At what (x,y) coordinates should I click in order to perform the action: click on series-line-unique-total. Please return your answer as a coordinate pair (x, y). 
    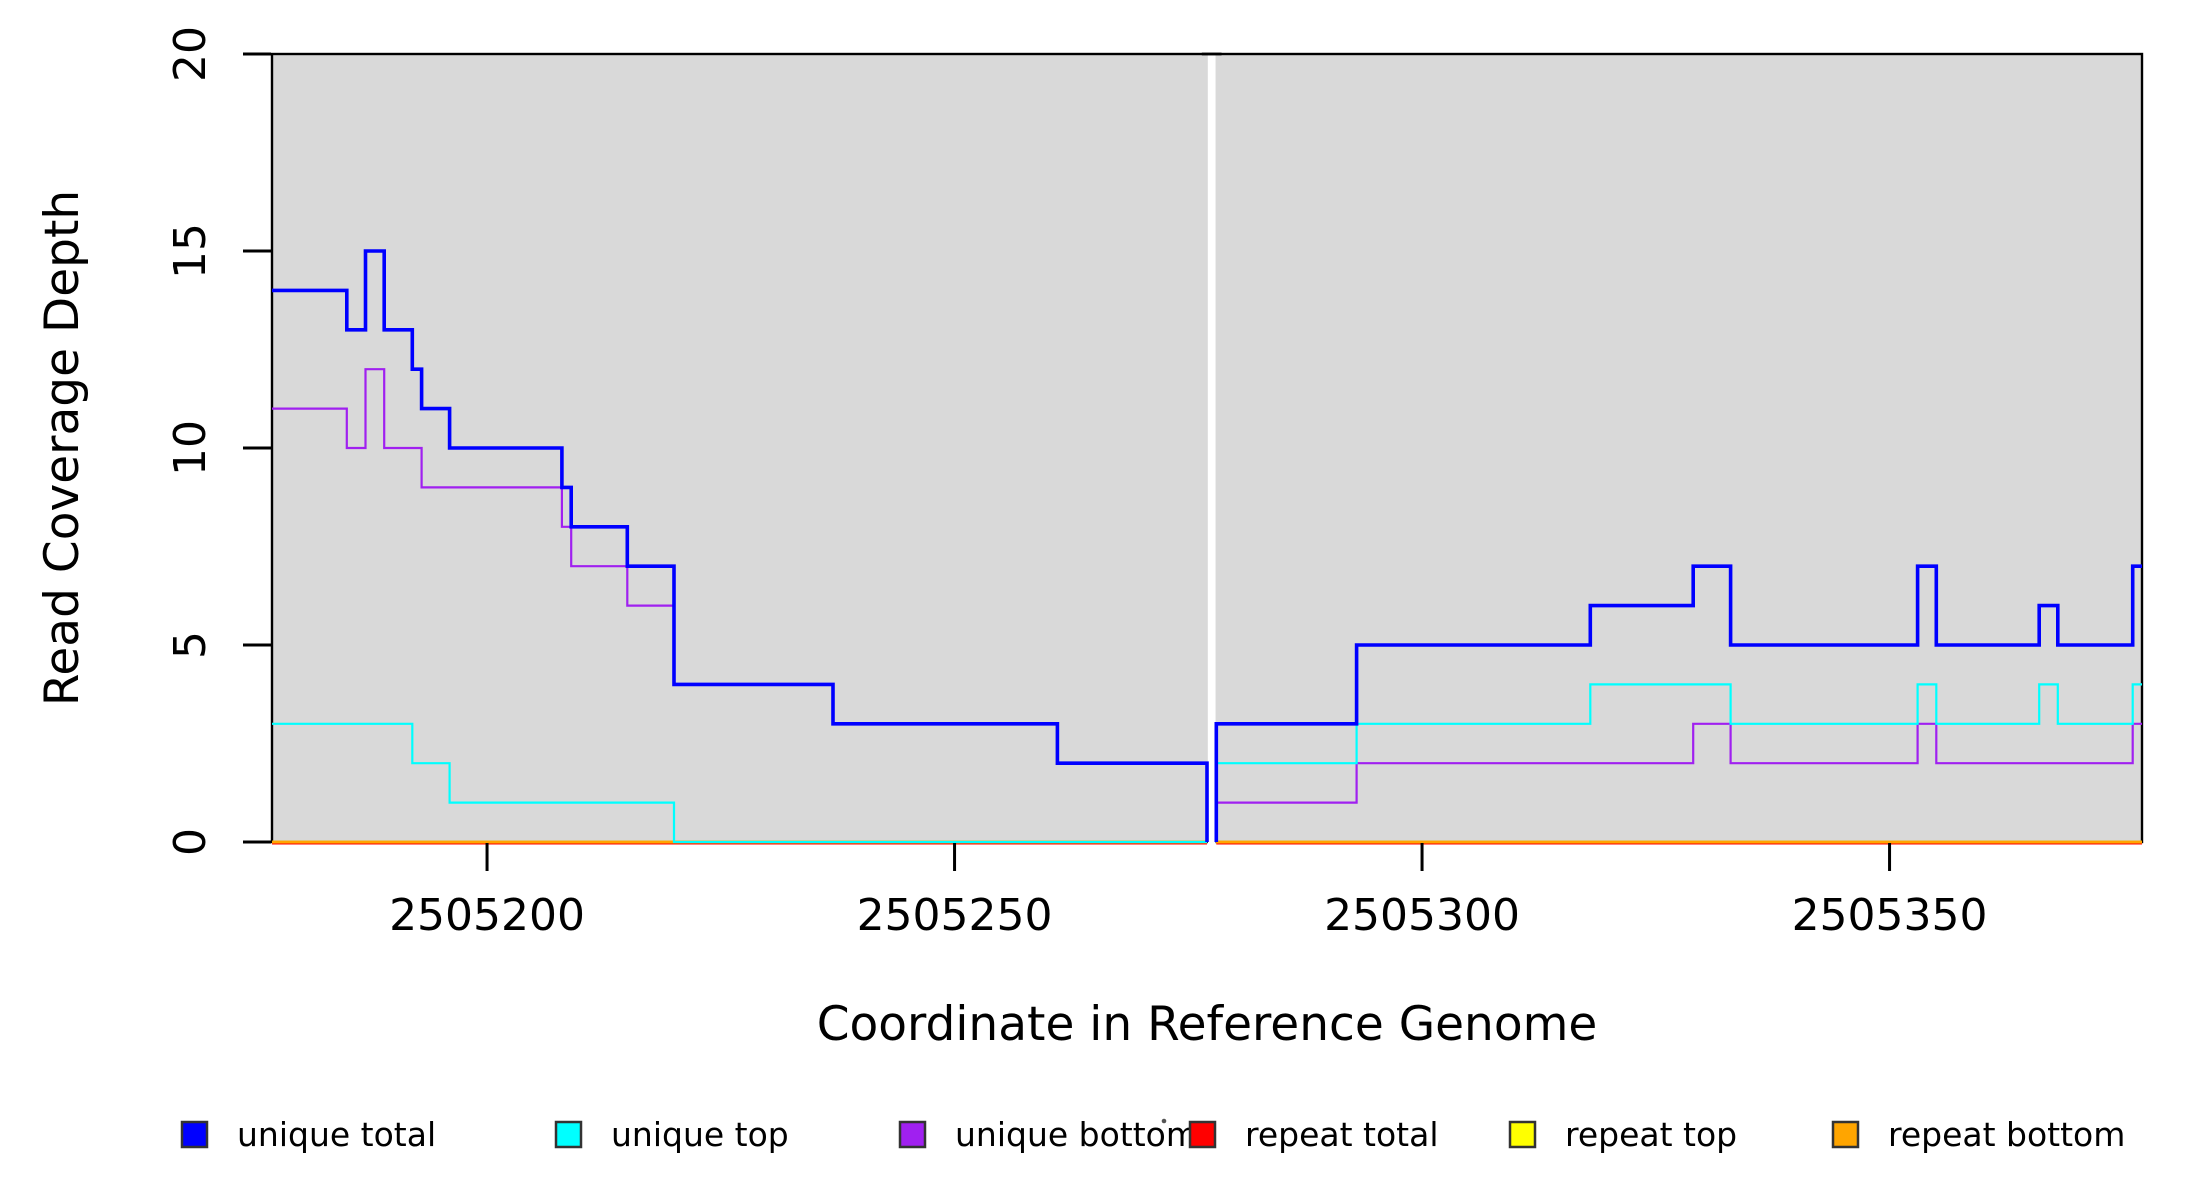
    Looking at the image, I should click on (1678, 703).